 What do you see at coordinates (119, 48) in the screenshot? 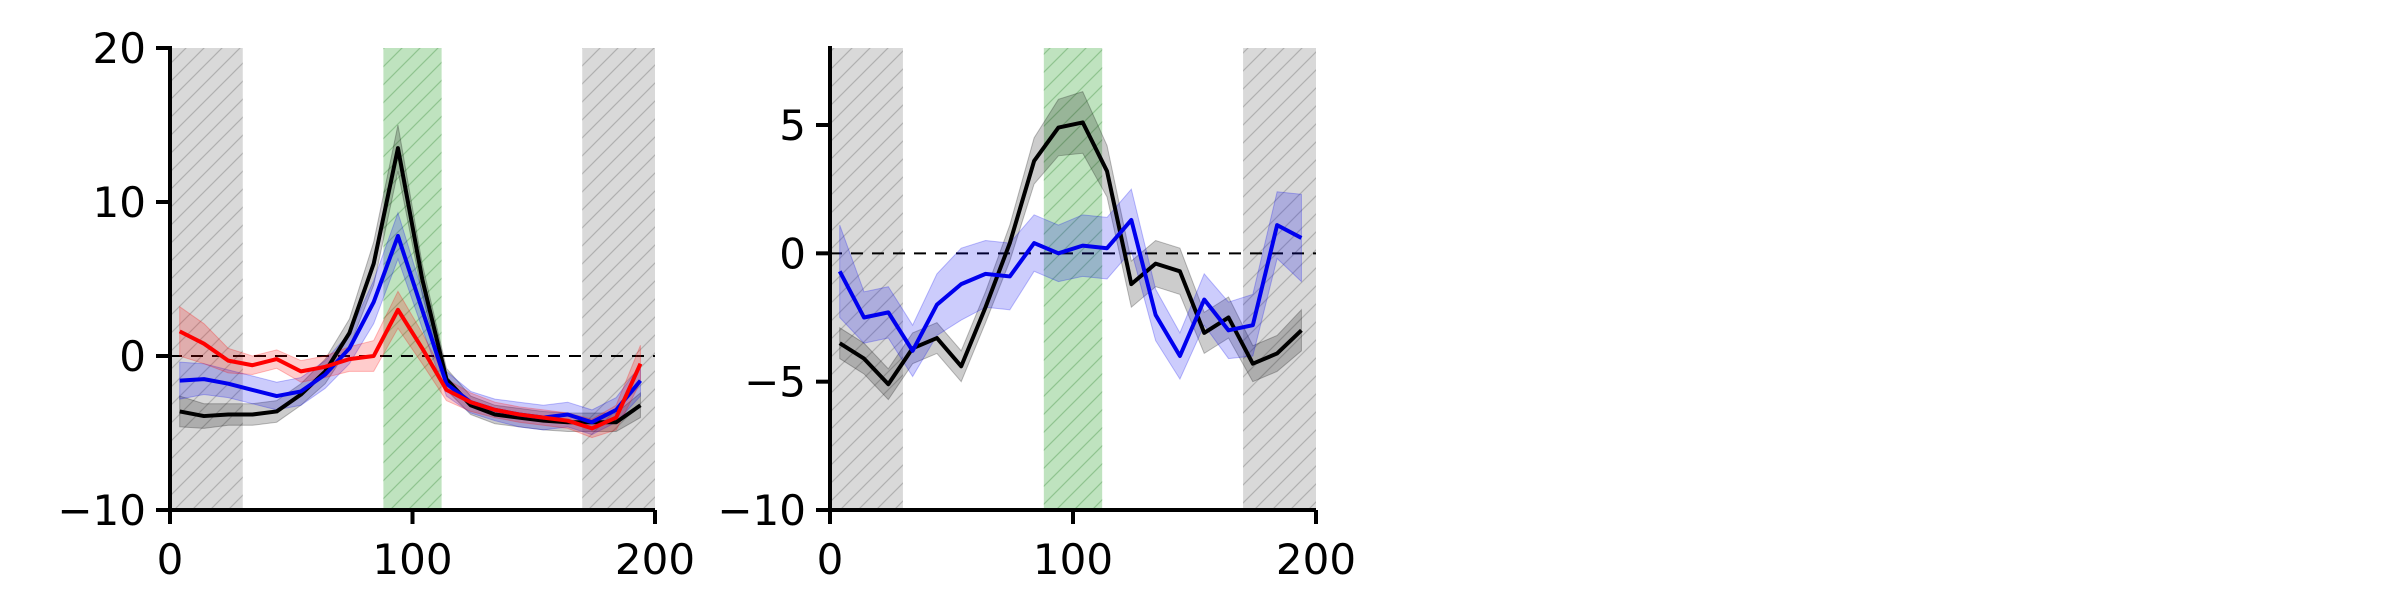
I see `y-tick-label: 20` at bounding box center [119, 48].